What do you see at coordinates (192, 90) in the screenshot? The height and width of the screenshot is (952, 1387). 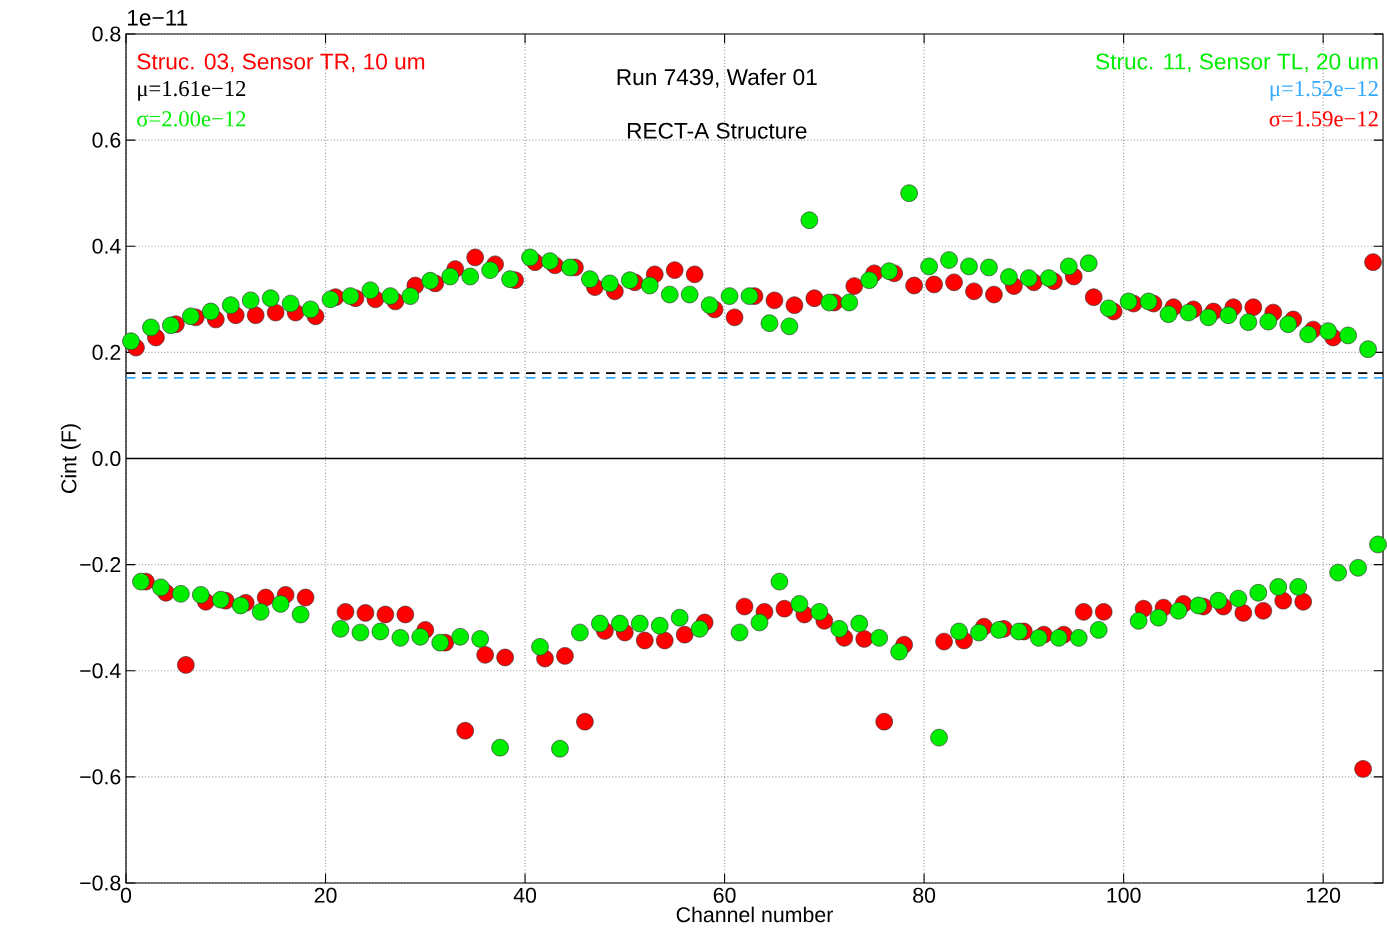 I see `annotation: μ=1.61e−12` at bounding box center [192, 90].